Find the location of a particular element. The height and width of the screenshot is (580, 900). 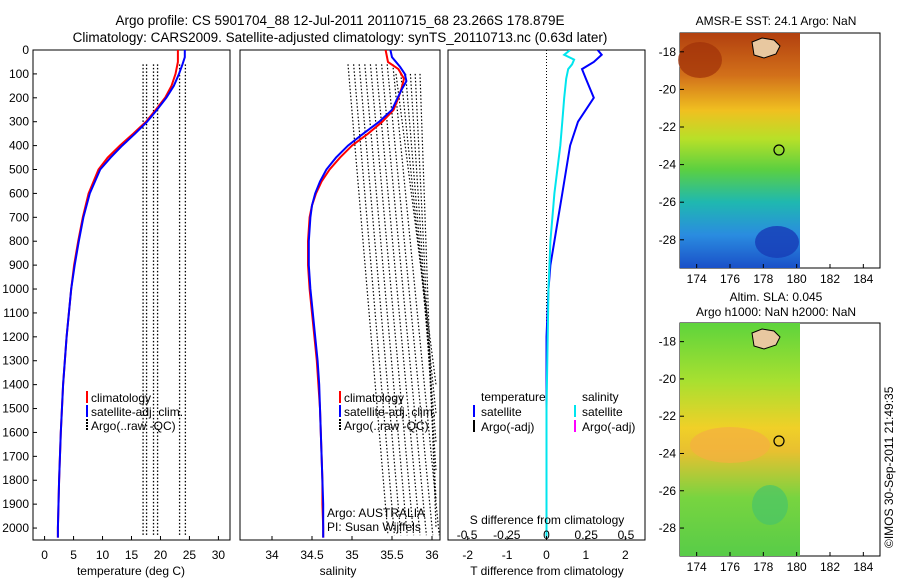

difference-profiles is located at coordinates (574, 295).